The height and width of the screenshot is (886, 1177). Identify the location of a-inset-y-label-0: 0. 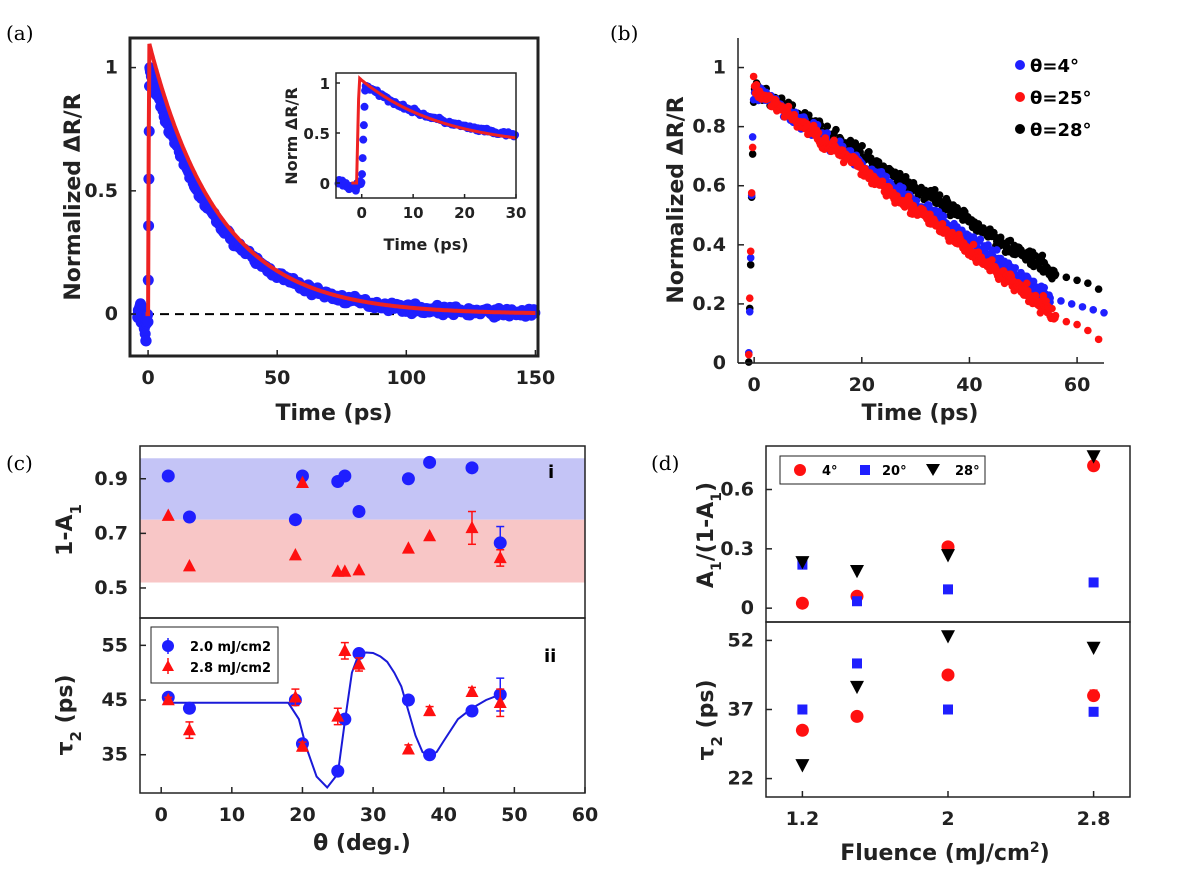
(325, 184).